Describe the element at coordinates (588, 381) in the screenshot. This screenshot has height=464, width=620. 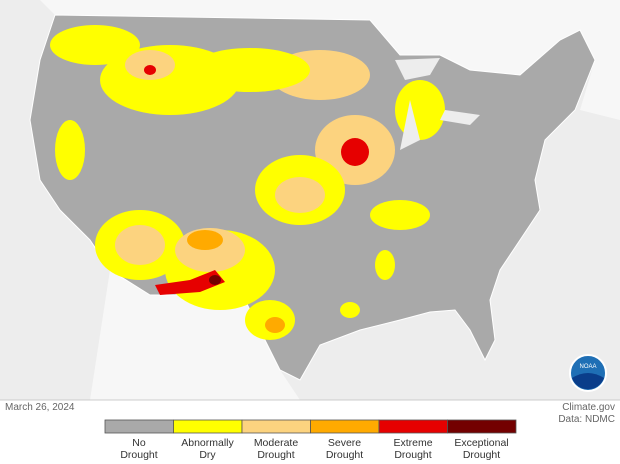
I see `noaa-logo-wave` at that location.